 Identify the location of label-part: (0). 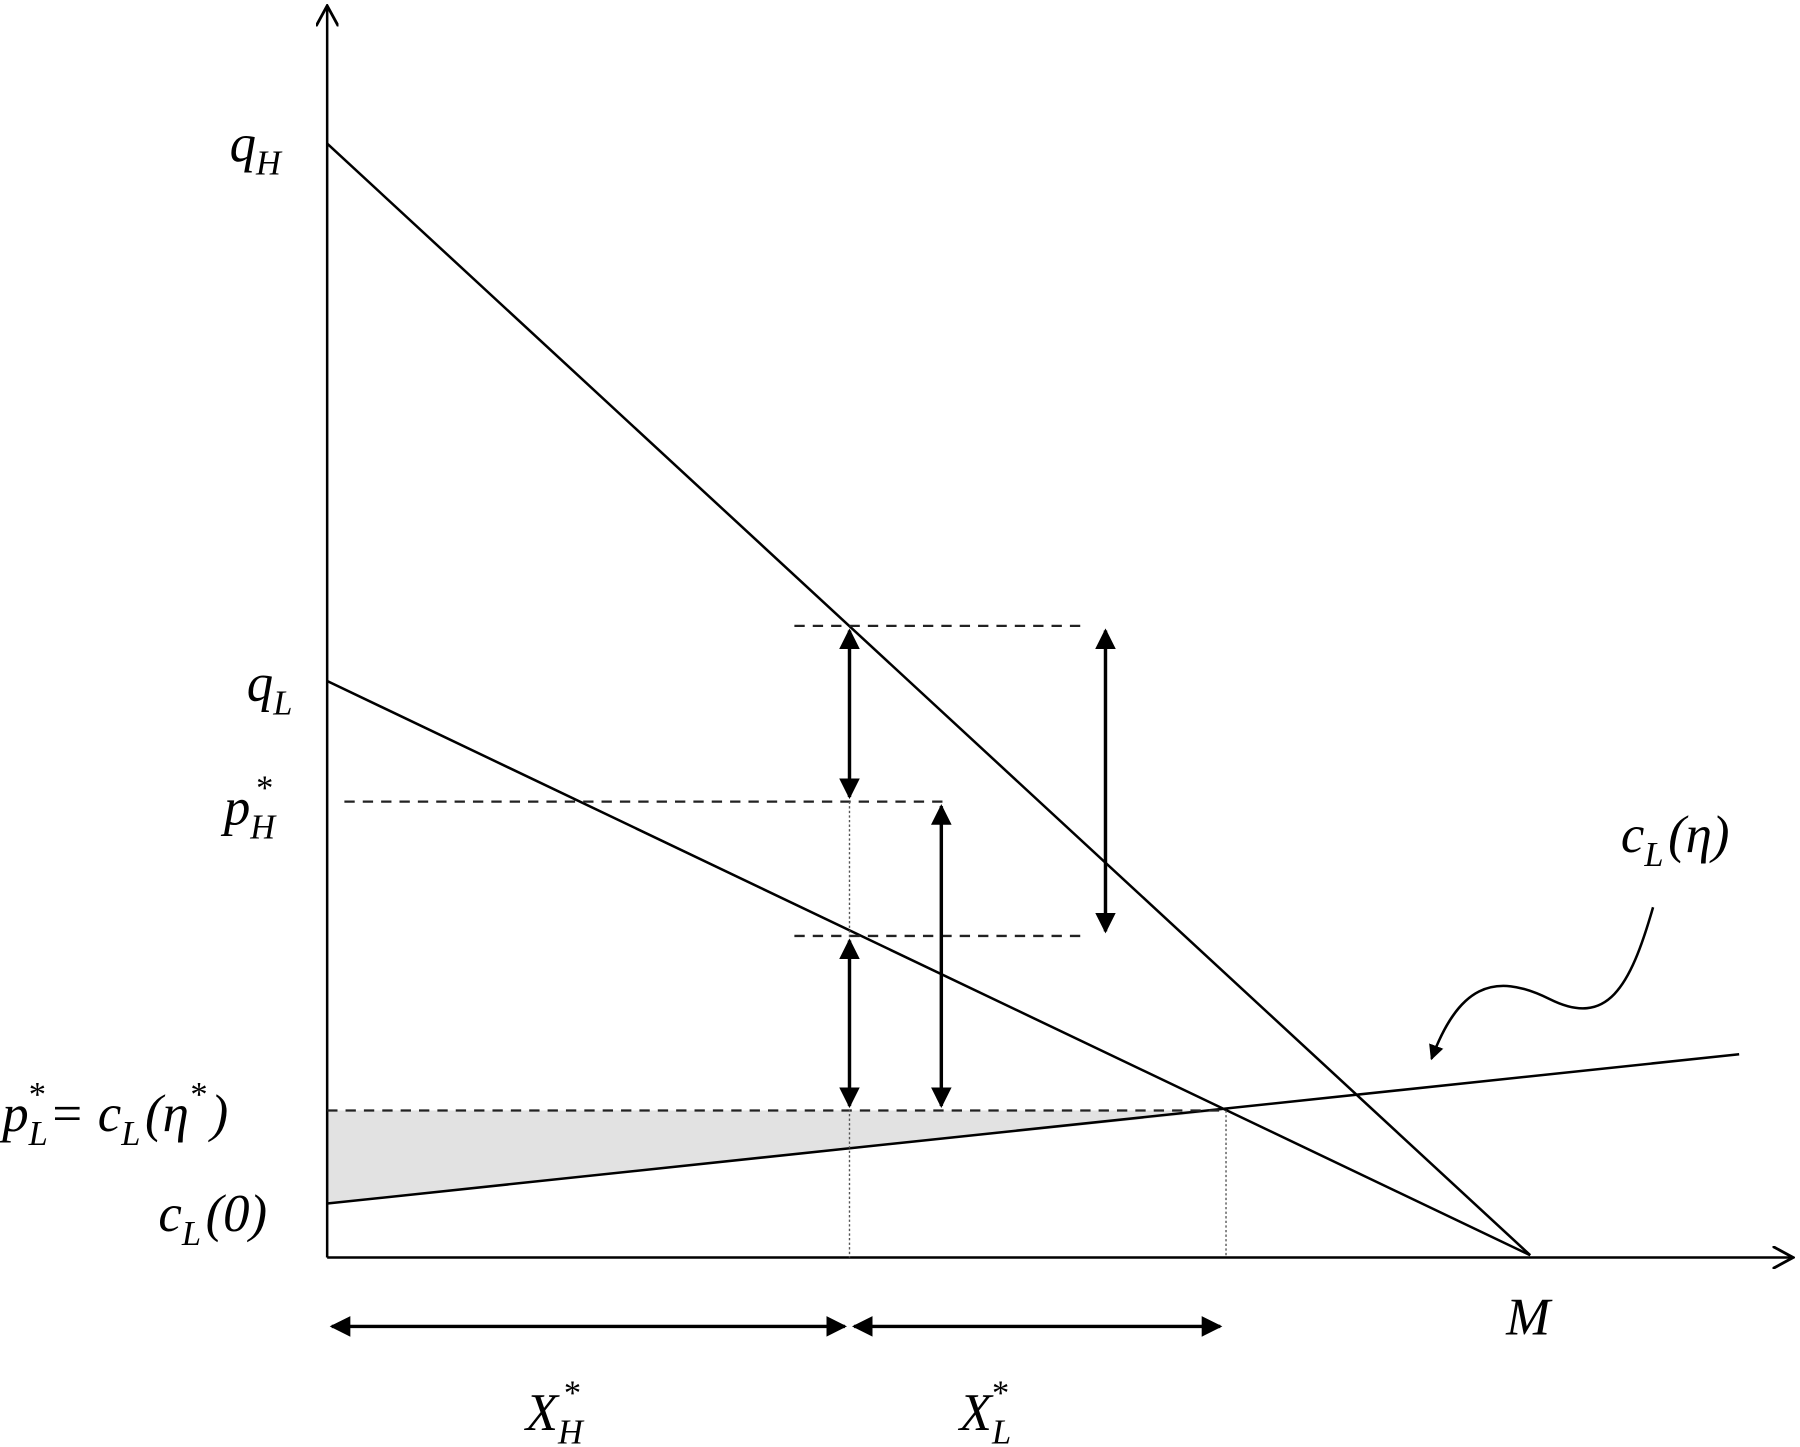
(237, 1214).